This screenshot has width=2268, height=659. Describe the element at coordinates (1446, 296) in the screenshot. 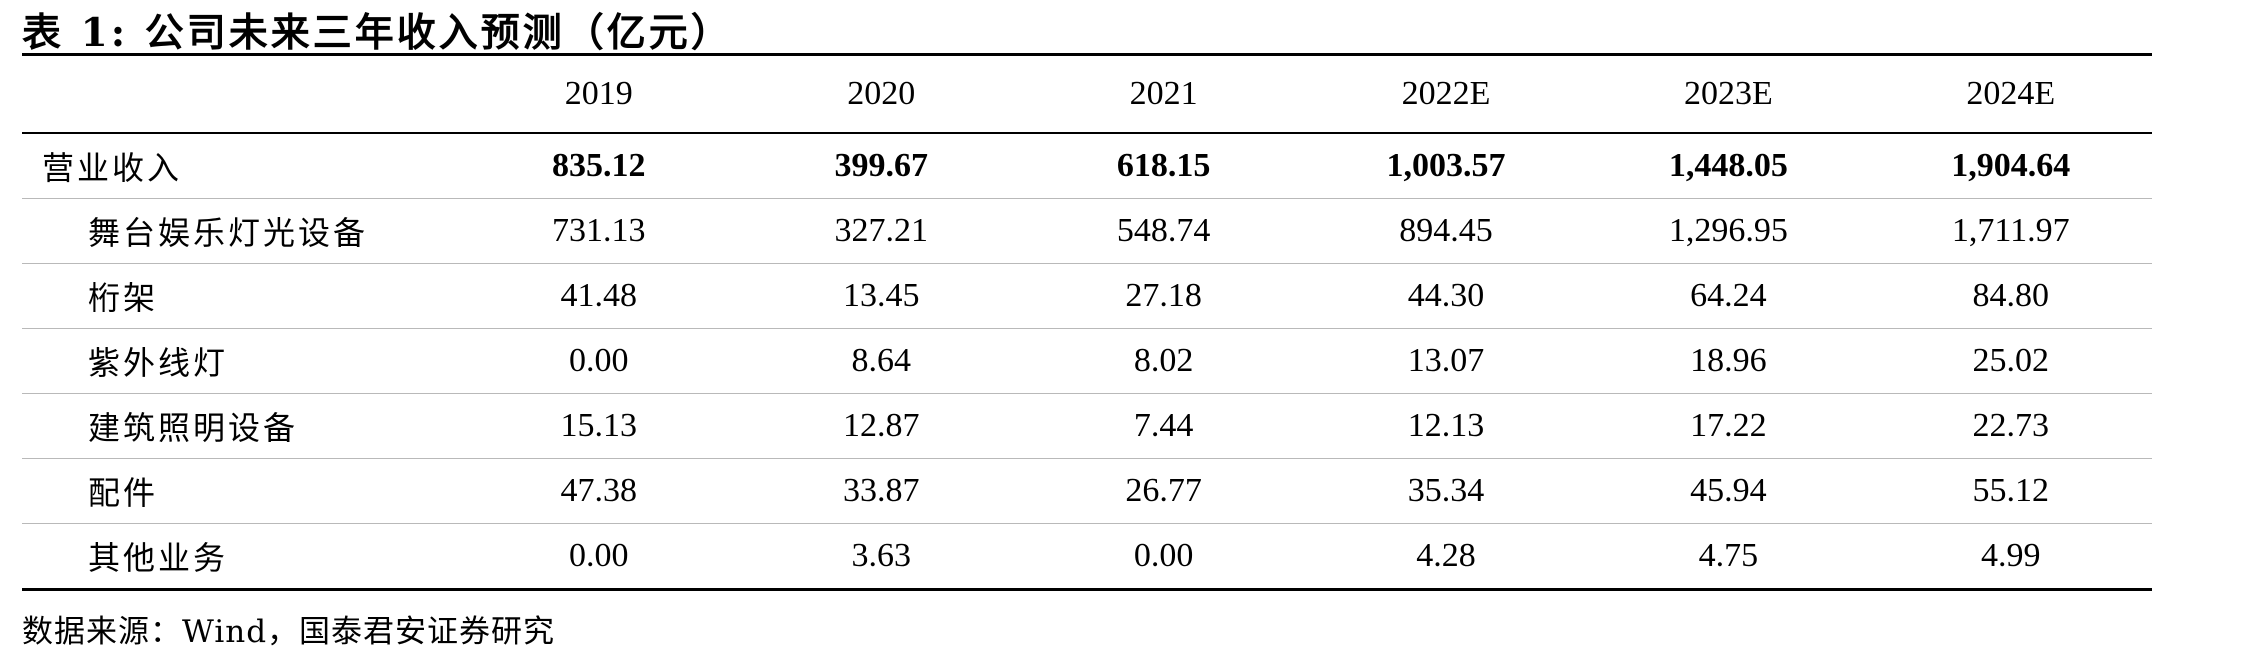

I see `value-cell: 44.30` at that location.